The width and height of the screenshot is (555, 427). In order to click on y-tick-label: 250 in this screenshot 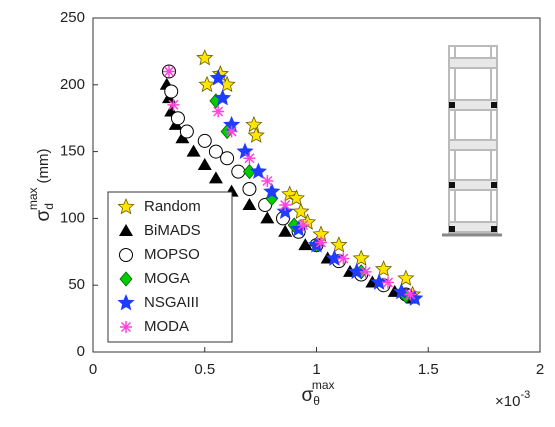, I will do `click(72, 17)`.